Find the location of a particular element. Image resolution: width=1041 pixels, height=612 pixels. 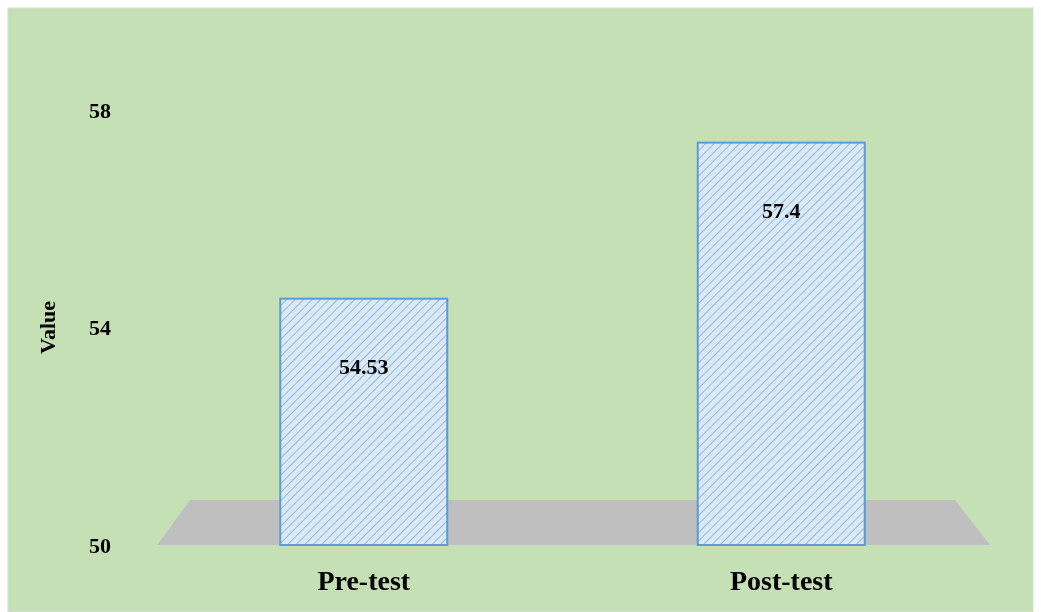

x-tick-label: Post-test is located at coordinates (781, 580).